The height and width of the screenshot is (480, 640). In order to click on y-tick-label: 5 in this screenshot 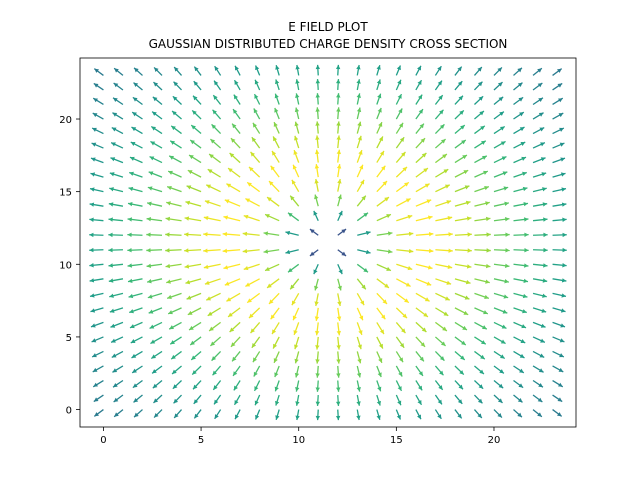, I will do `click(69, 338)`.